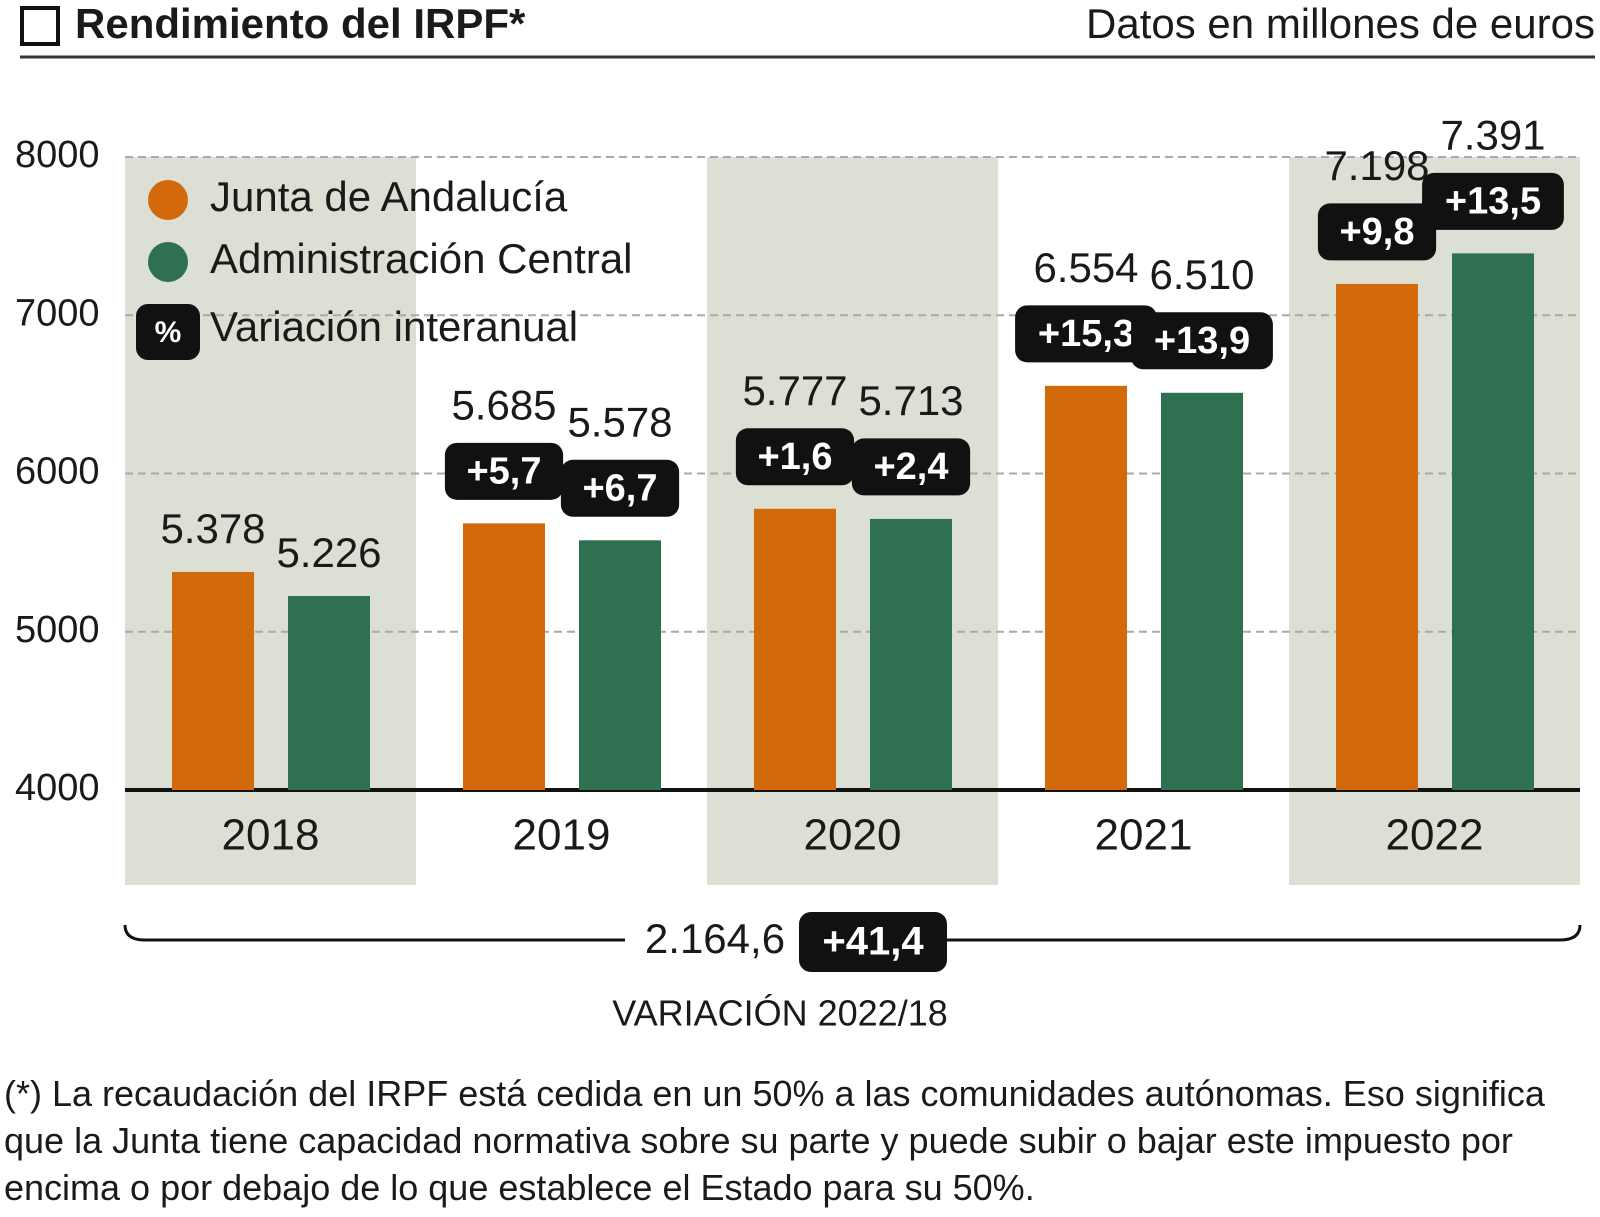 This screenshot has height=1217, width=1600. I want to click on value-label: 7.198, so click(1376, 165).